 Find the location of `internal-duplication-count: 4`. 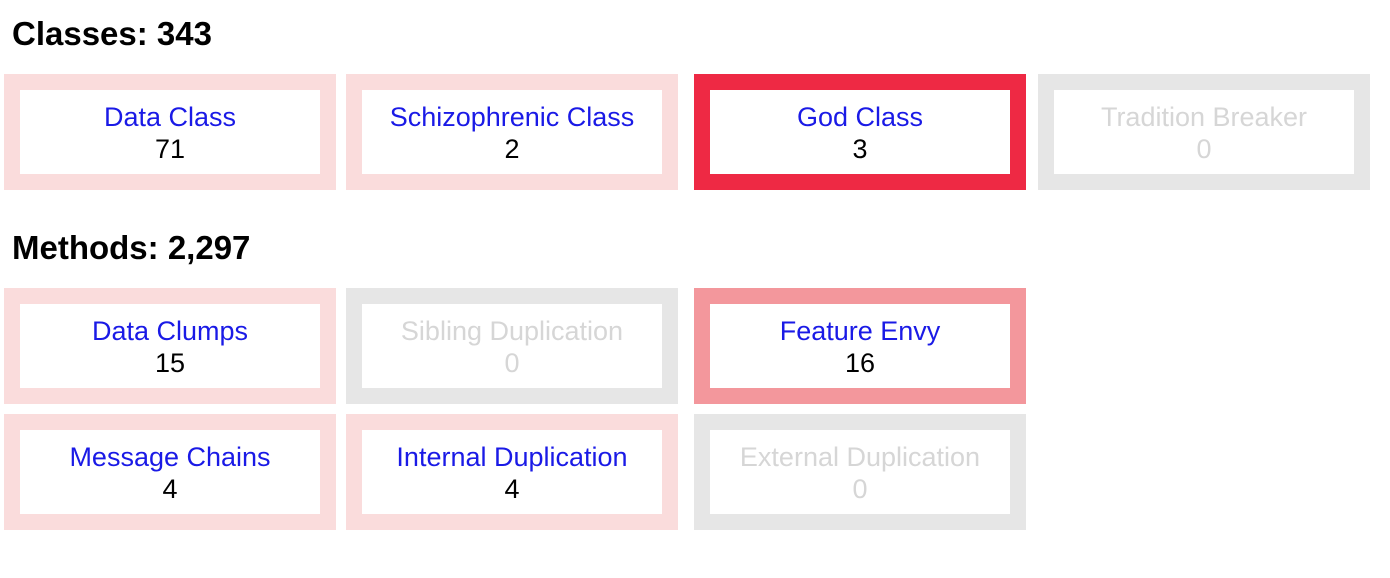

internal-duplication-count: 4 is located at coordinates (512, 489).